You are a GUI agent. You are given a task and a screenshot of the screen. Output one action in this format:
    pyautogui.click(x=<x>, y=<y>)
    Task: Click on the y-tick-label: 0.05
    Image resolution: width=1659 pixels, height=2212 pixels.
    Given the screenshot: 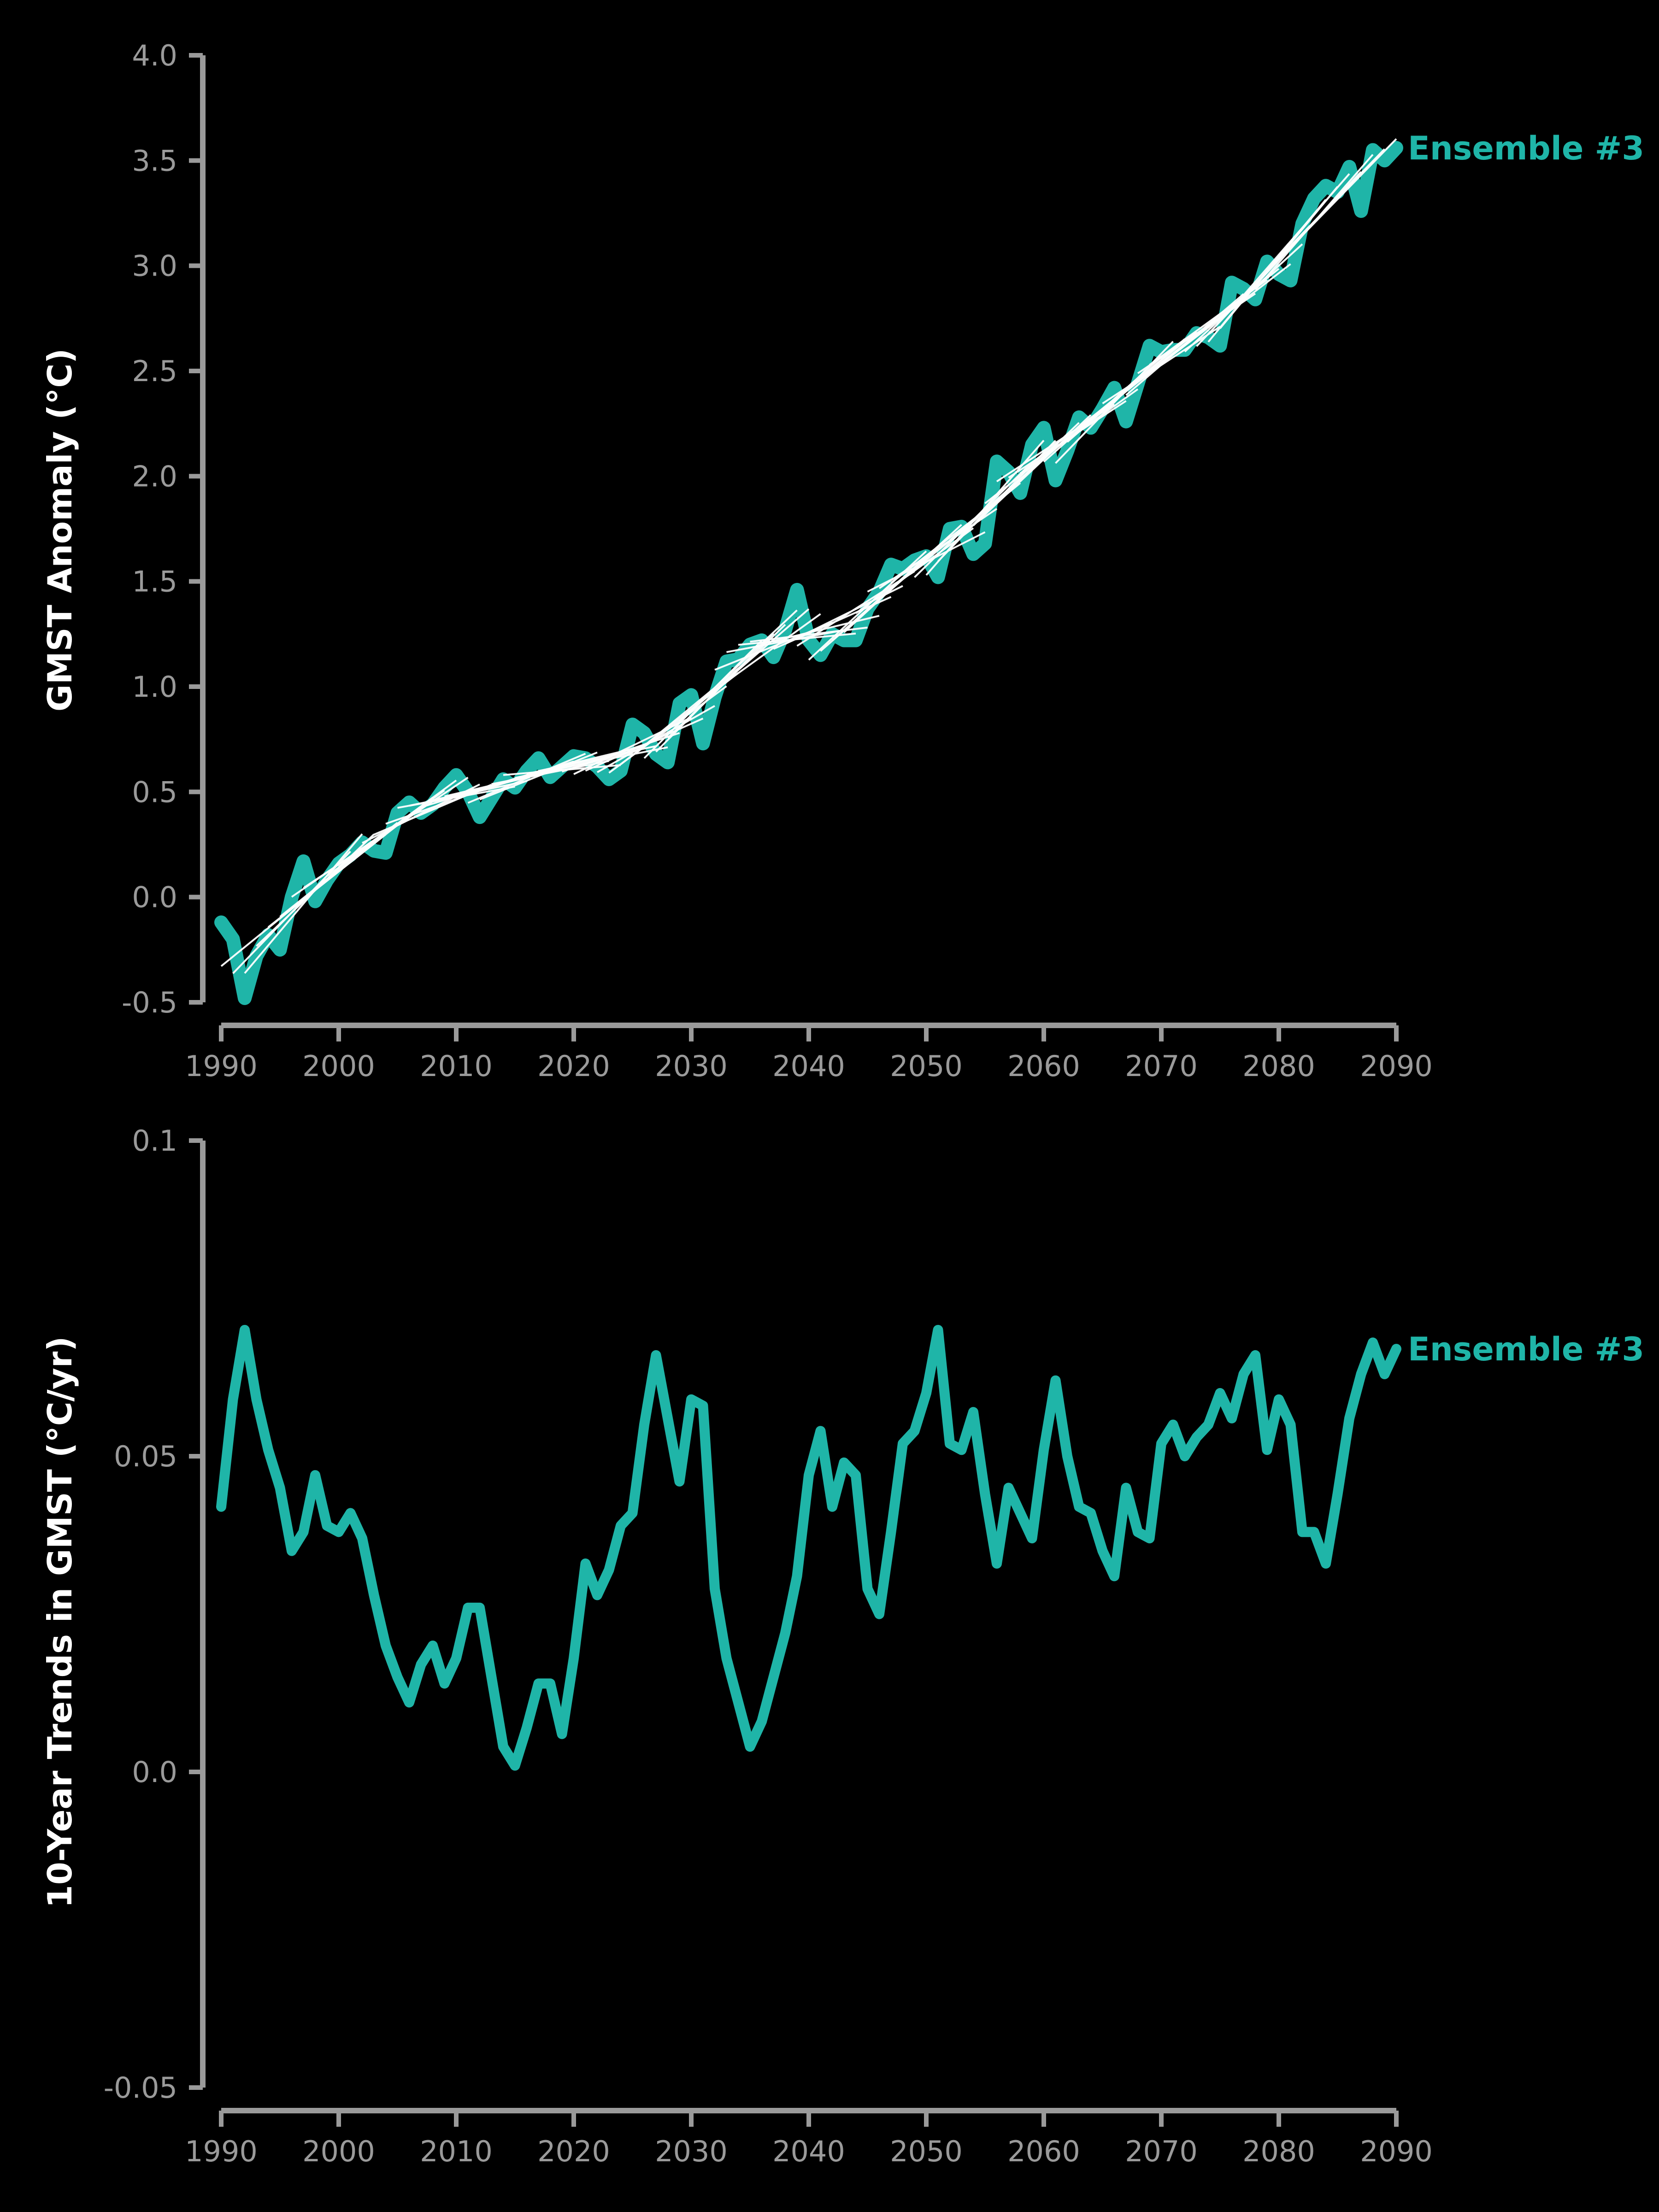 What is the action you would take?
    pyautogui.click(x=145, y=1456)
    